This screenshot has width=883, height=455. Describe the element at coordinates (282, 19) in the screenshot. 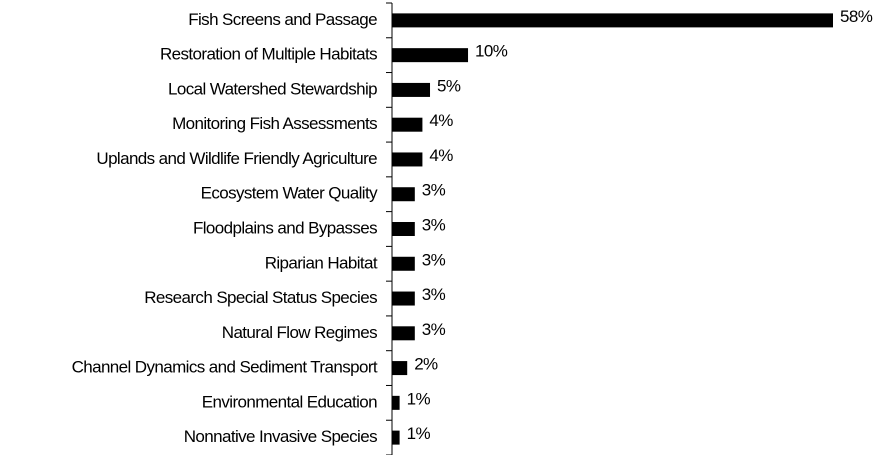

I see `category-label: Fish Screens and Passage` at that location.